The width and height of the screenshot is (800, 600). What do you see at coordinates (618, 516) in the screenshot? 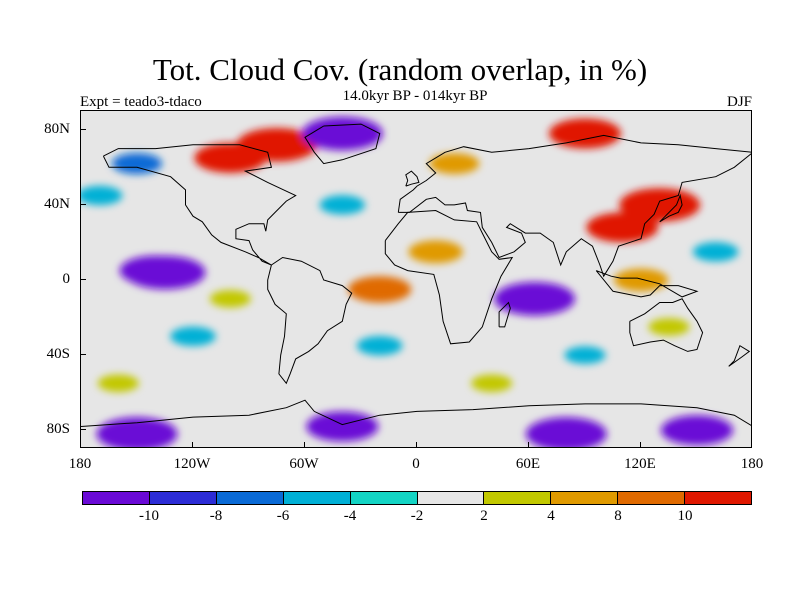
I see `colorbar-label: 8` at bounding box center [618, 516].